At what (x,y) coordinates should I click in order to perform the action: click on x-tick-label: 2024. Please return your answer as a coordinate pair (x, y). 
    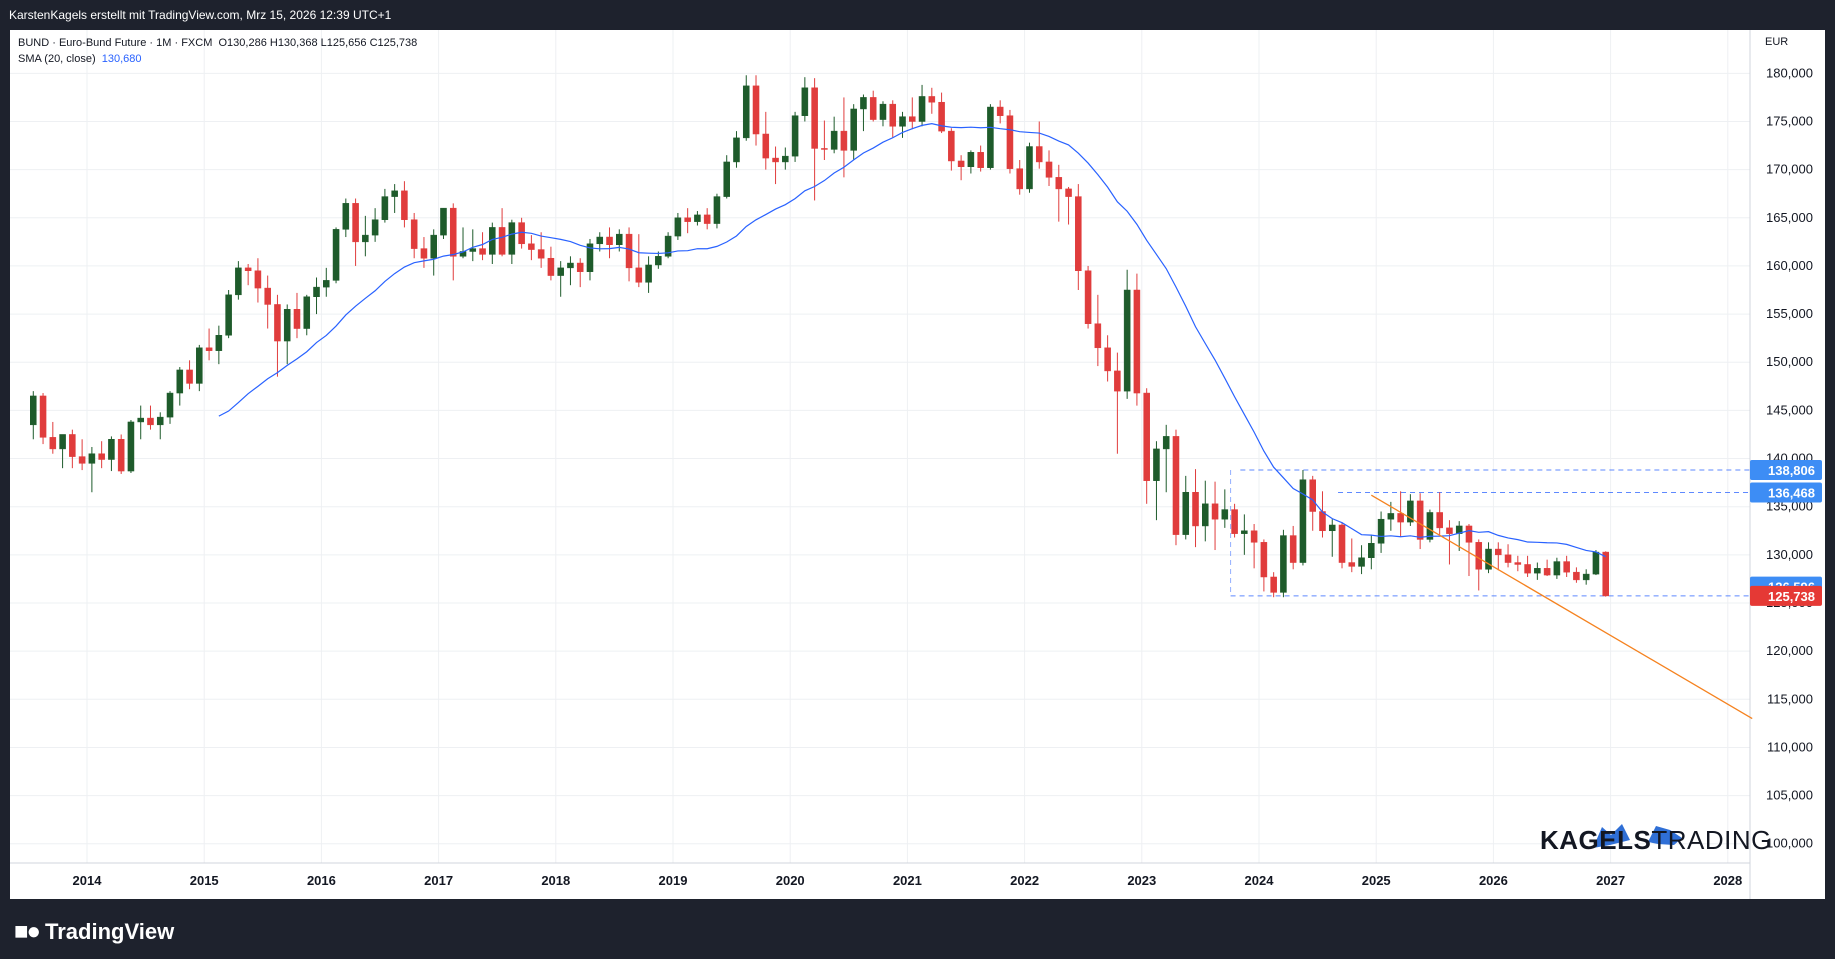
    Looking at the image, I should click on (1260, 880).